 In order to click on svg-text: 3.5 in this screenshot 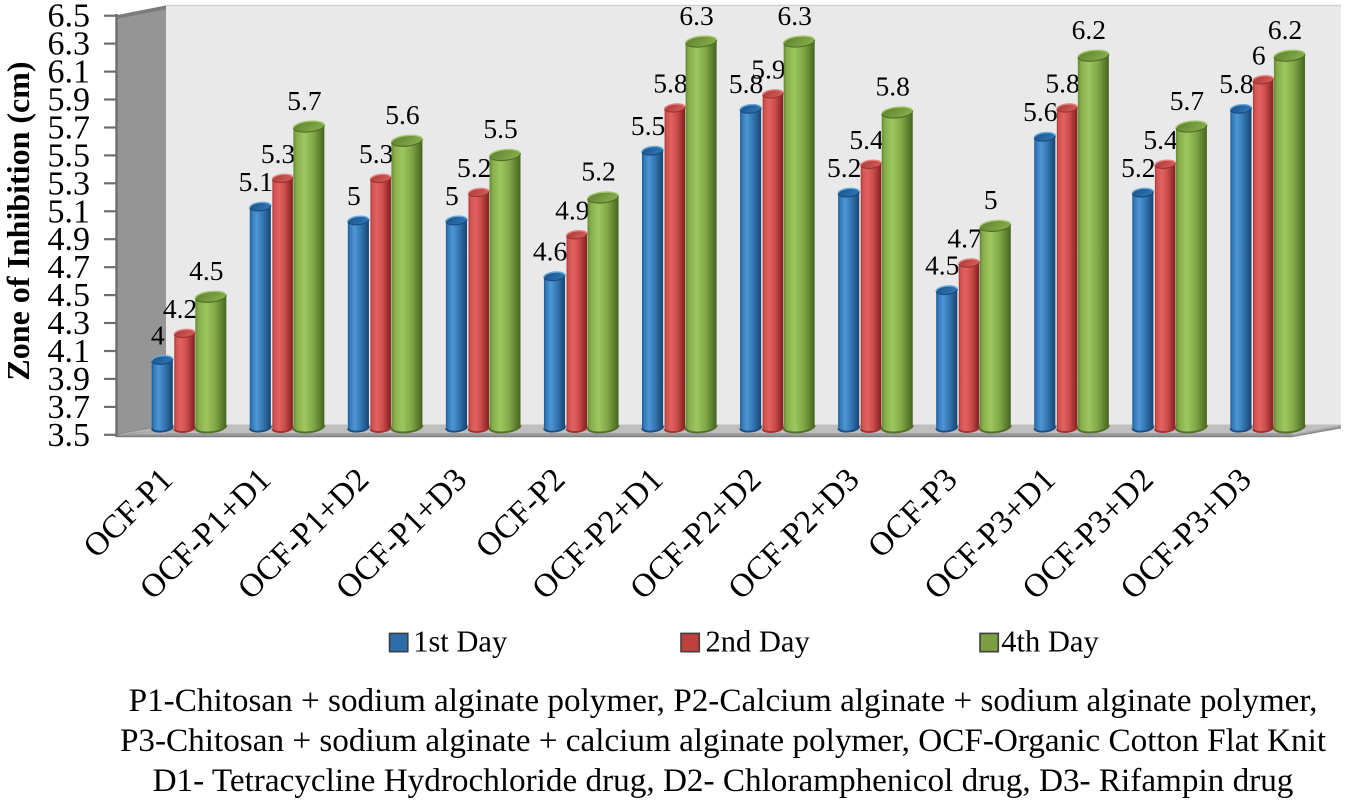, I will do `click(69, 435)`.